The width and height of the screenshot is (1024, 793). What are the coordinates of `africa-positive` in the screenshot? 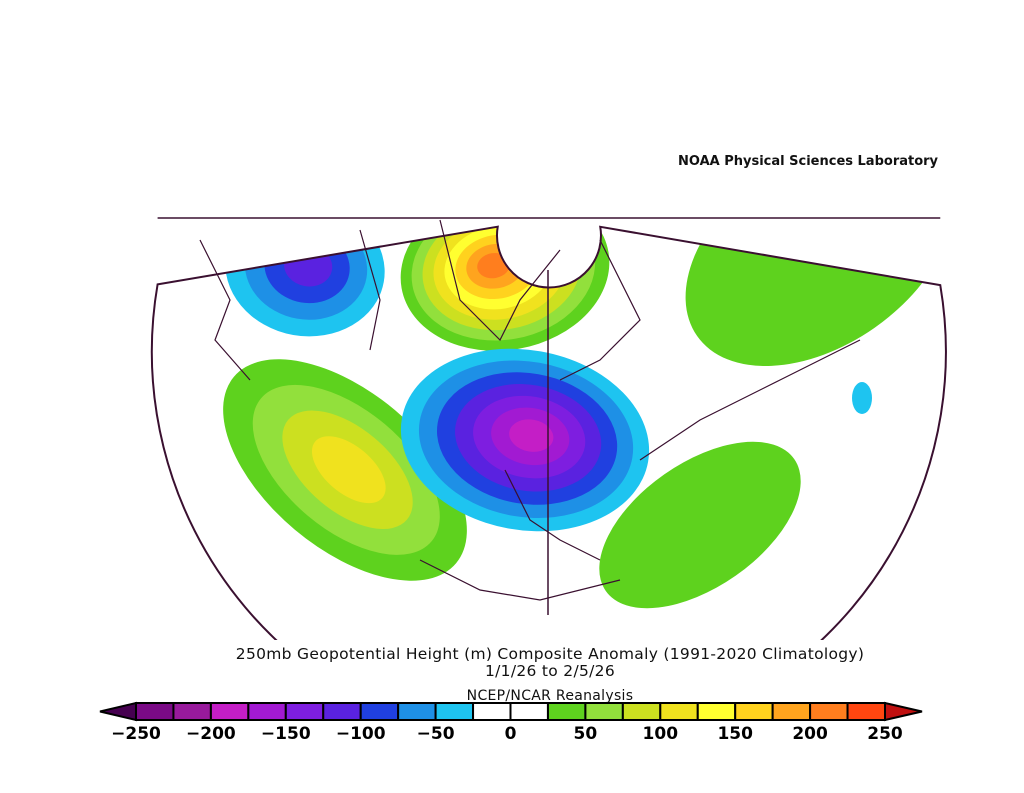 It's located at (700, 525).